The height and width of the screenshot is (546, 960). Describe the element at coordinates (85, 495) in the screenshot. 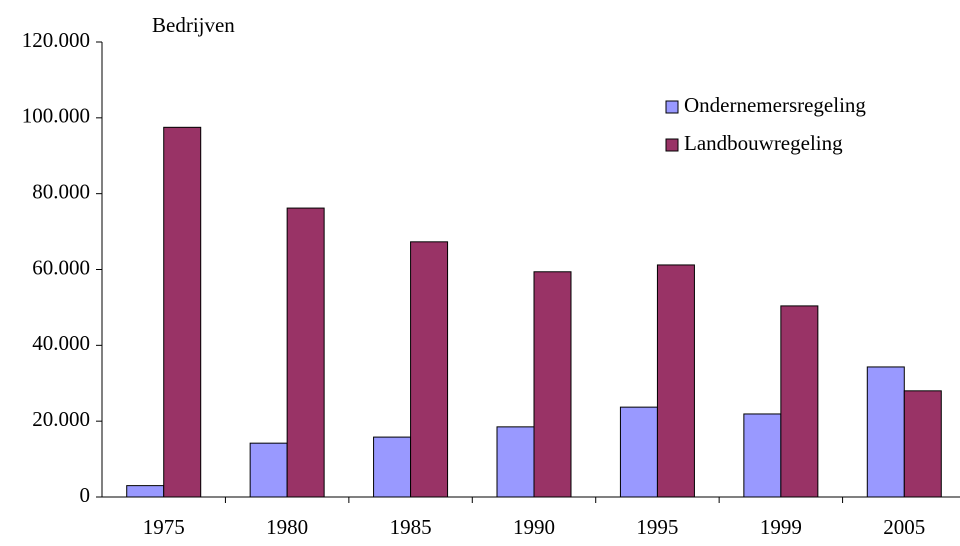

I see `y-tick-label: 0` at that location.